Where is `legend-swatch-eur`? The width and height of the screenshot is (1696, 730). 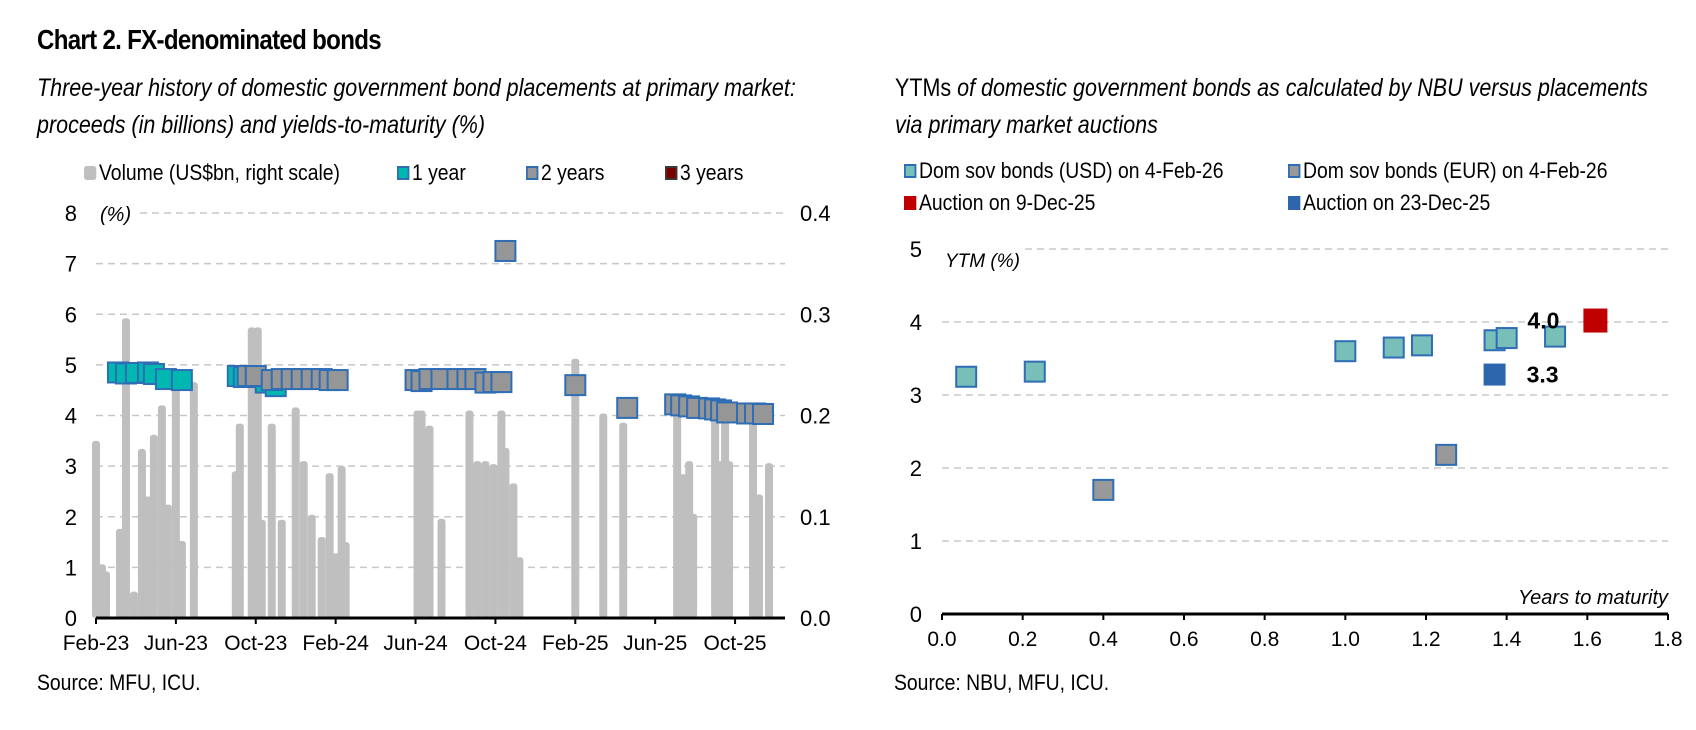 legend-swatch-eur is located at coordinates (1294, 171).